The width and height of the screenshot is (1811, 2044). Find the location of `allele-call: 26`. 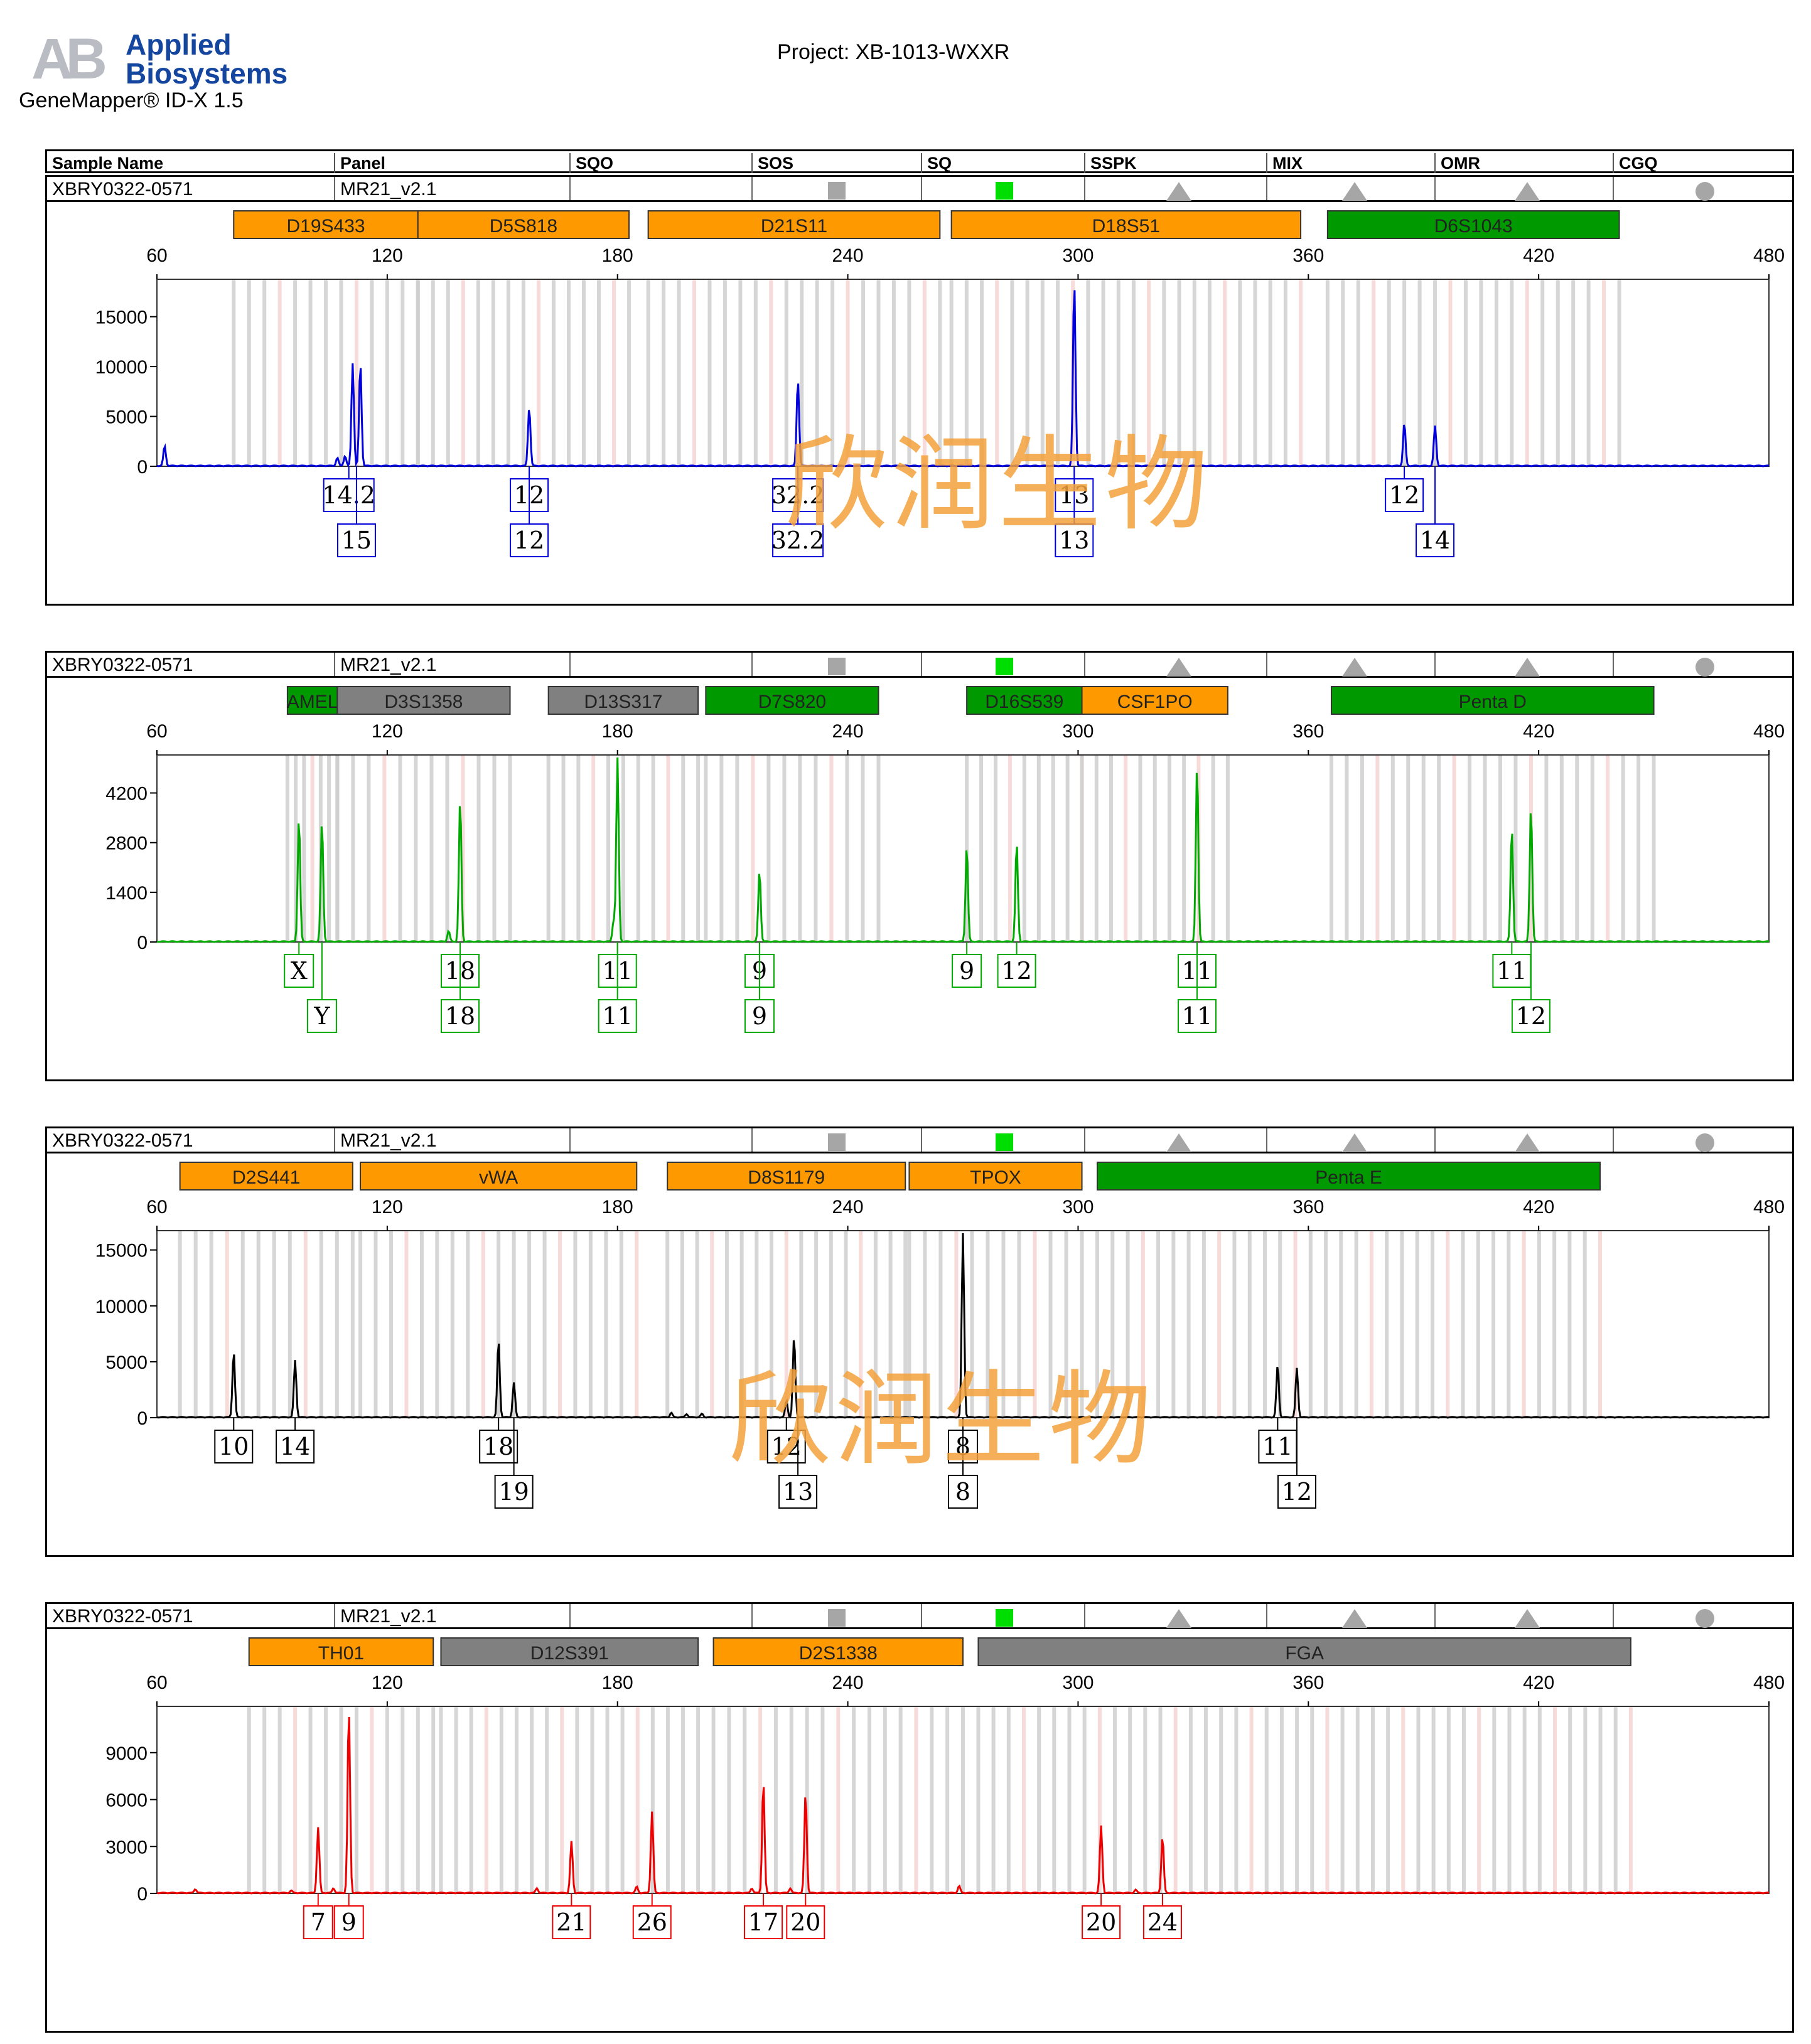

allele-call: 26 is located at coordinates (652, 1916).